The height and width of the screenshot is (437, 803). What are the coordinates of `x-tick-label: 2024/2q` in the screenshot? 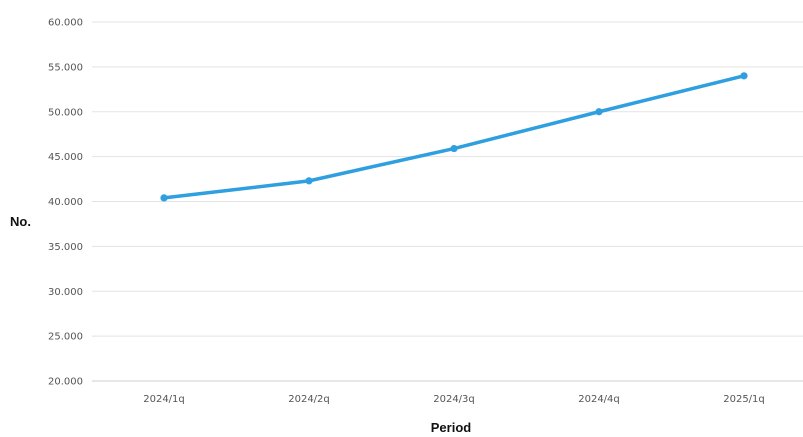 It's located at (309, 399).